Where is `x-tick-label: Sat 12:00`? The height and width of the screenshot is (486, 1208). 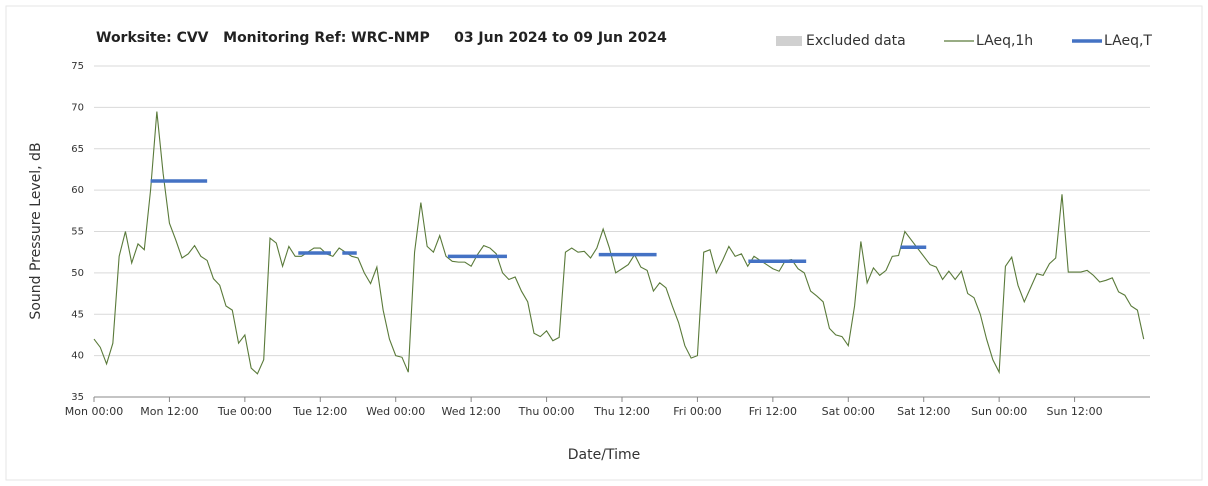
x-tick-label: Sat 12:00 is located at coordinates (923, 411).